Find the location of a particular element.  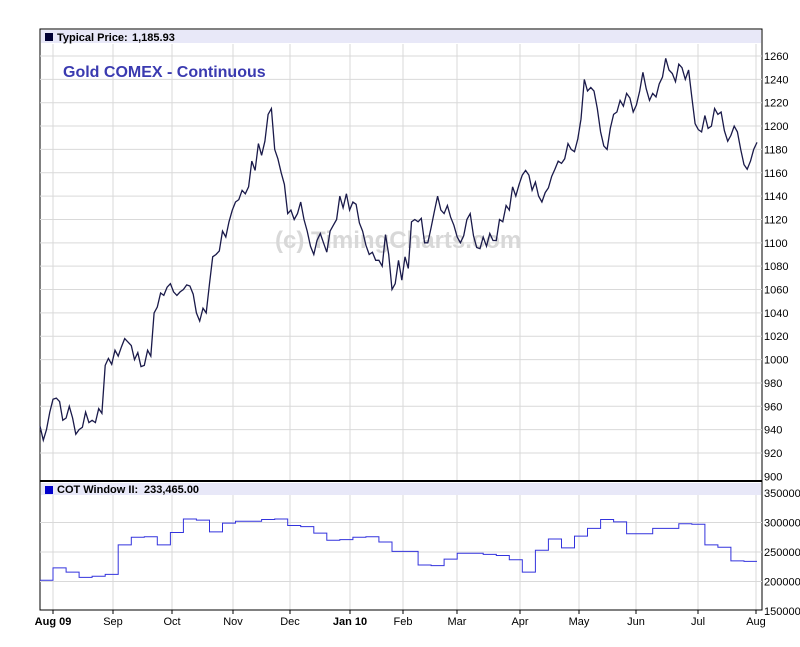

x-tick-label: Mar is located at coordinates (457, 622).